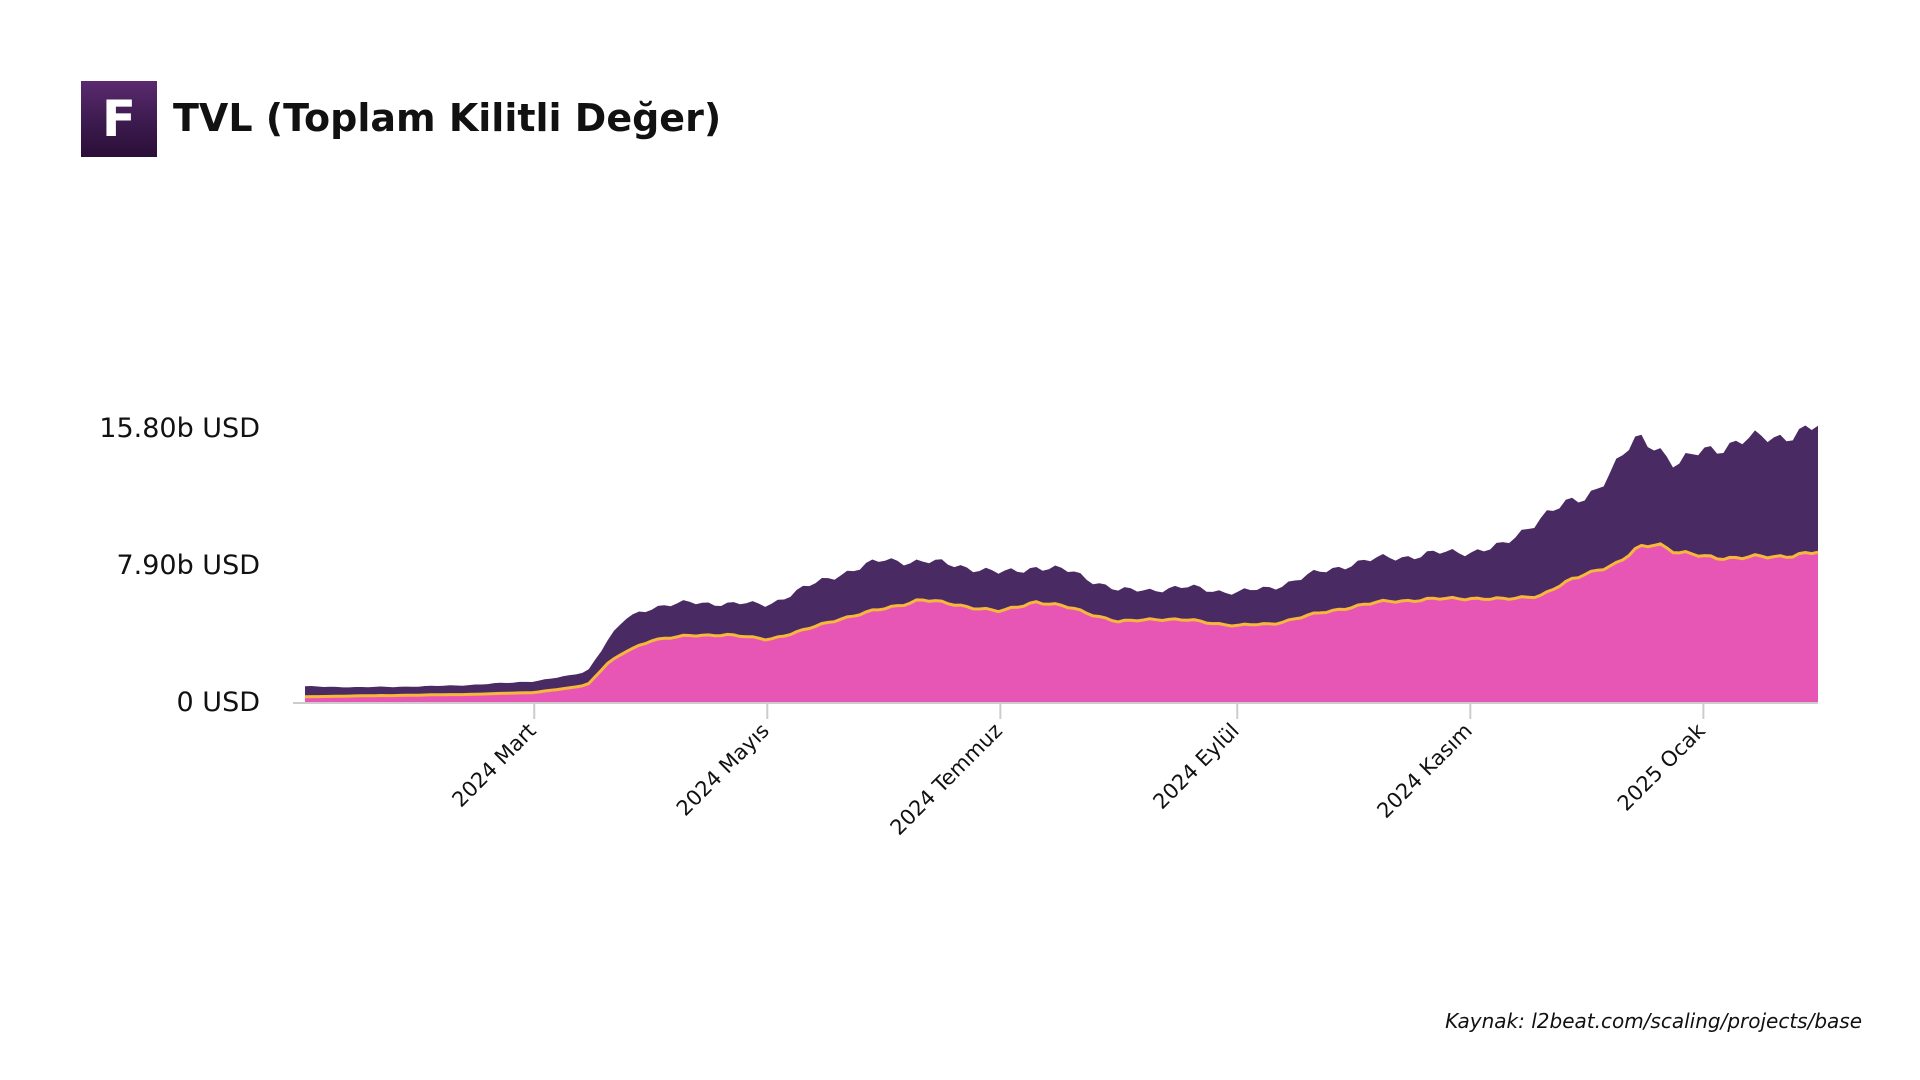 Image resolution: width=1920 pixels, height=1080 pixels. Describe the element at coordinates (1653, 1021) in the screenshot. I see `source-note: Kaynak: l2beat.com/scaling/projects/base` at that location.